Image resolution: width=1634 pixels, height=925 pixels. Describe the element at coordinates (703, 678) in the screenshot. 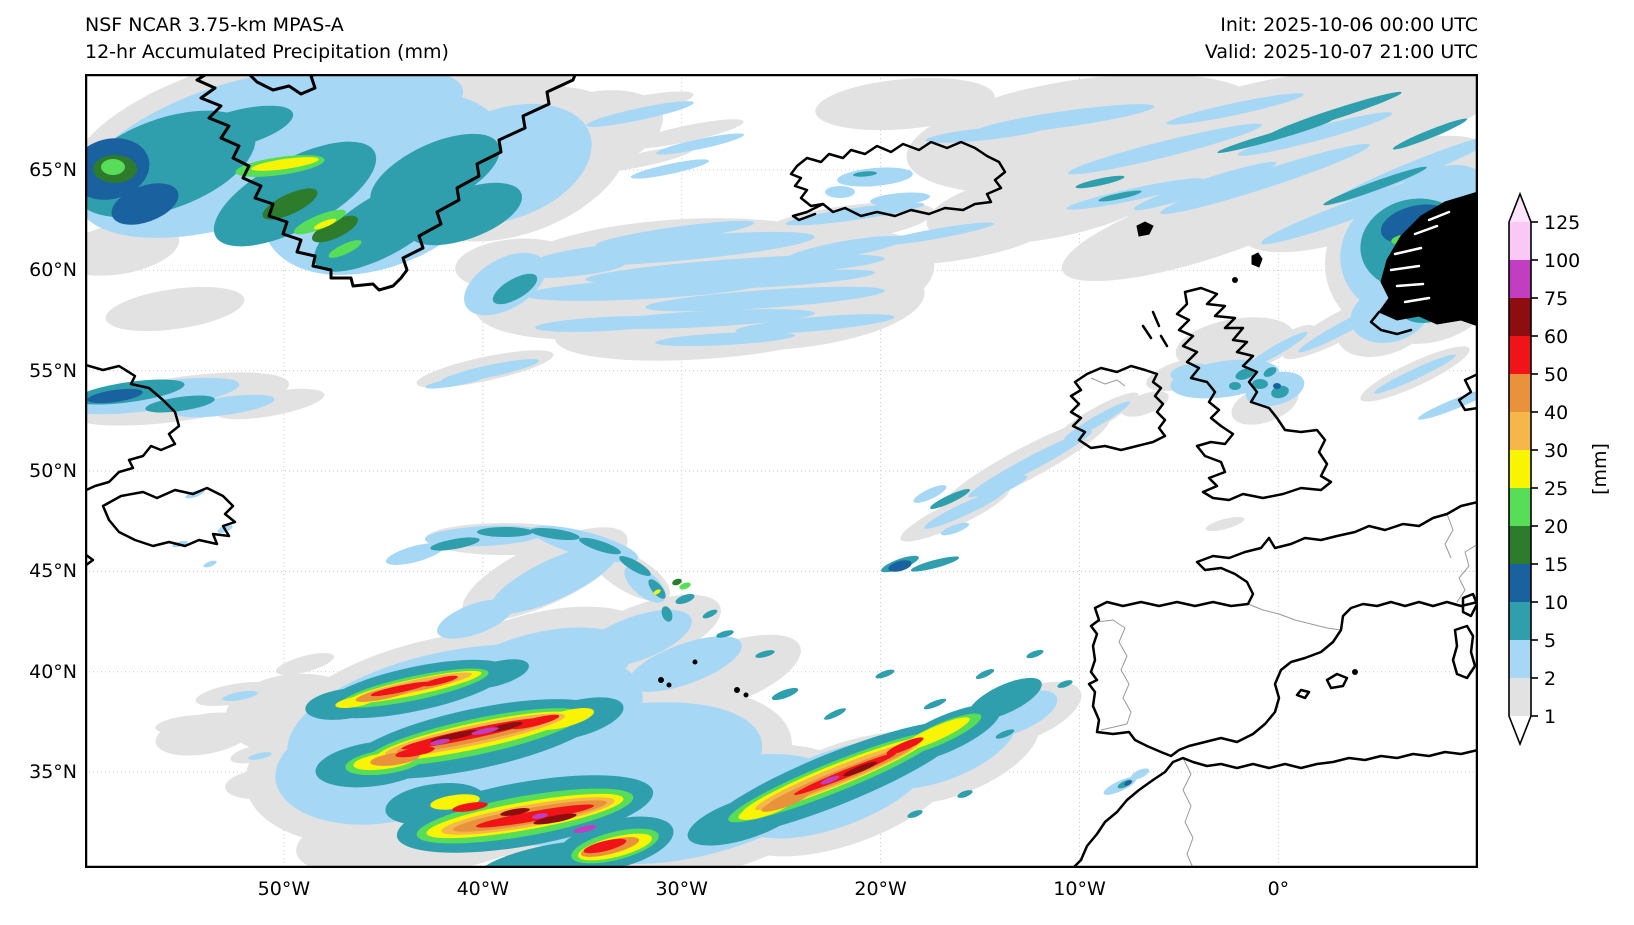

I see `azores-islands` at that location.